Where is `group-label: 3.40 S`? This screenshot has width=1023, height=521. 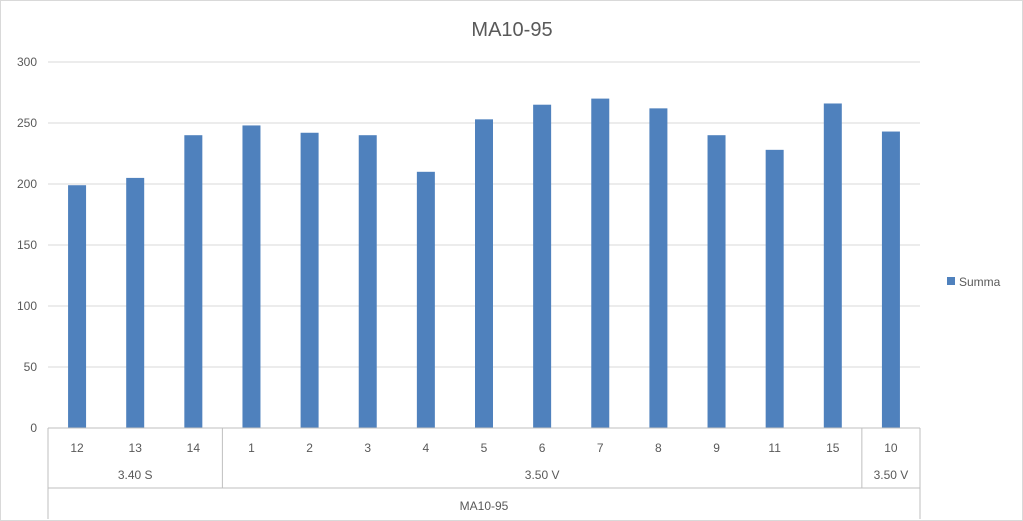
group-label: 3.40 S is located at coordinates (135, 475).